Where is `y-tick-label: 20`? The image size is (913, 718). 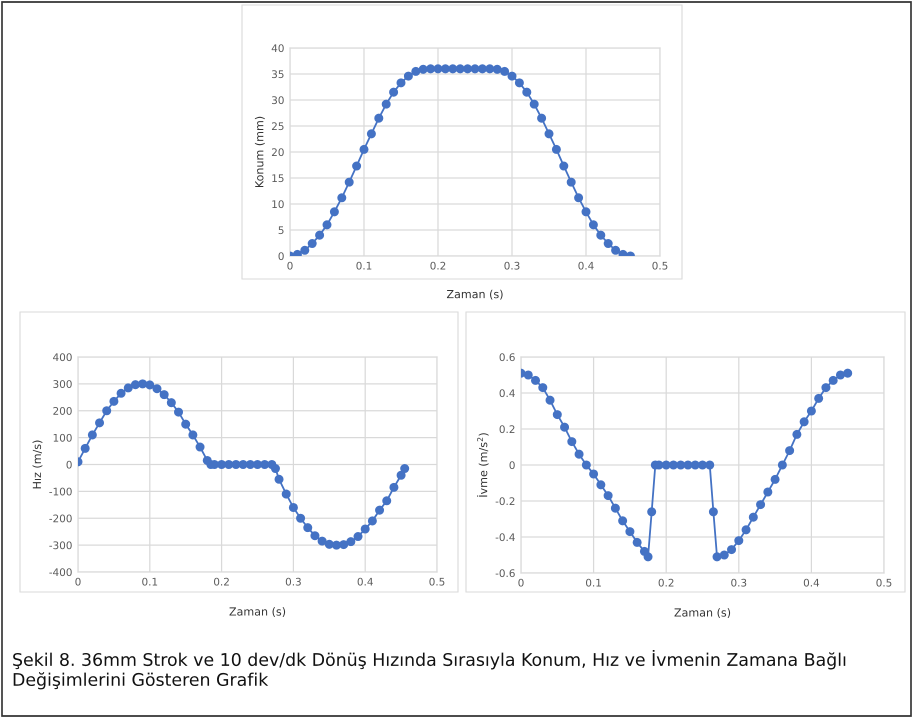 y-tick-label: 20 is located at coordinates (278, 152).